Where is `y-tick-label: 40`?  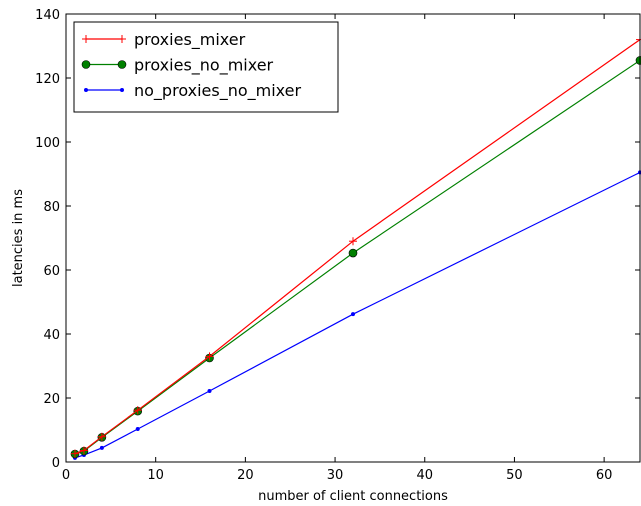 y-tick-label: 40 is located at coordinates (51, 335).